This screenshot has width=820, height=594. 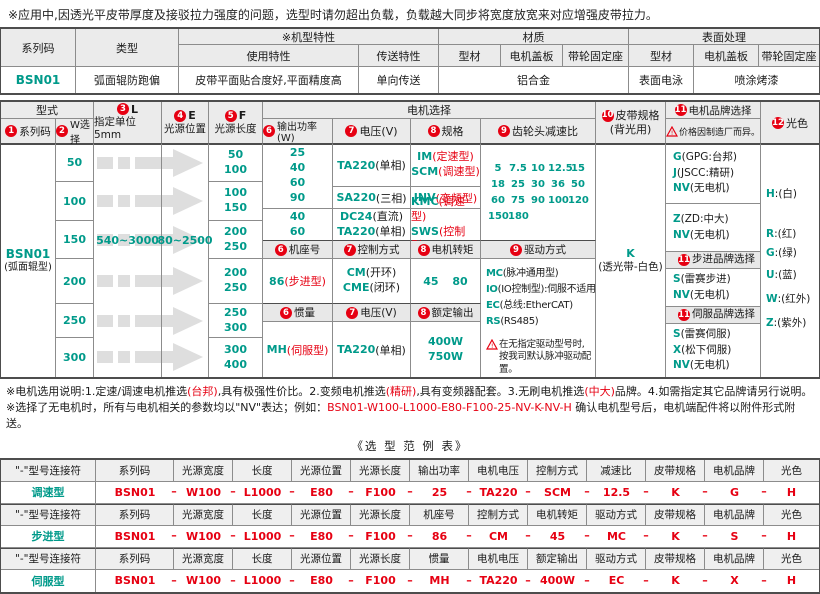 I want to click on cell-w-value: 250, so click(x=75, y=321).